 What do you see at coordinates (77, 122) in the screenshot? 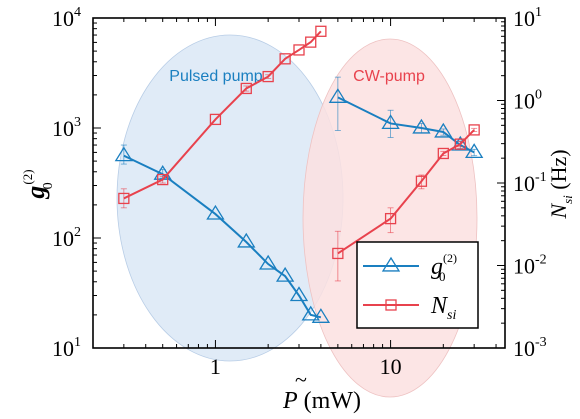
I see `tick-exp: 3` at bounding box center [77, 122].